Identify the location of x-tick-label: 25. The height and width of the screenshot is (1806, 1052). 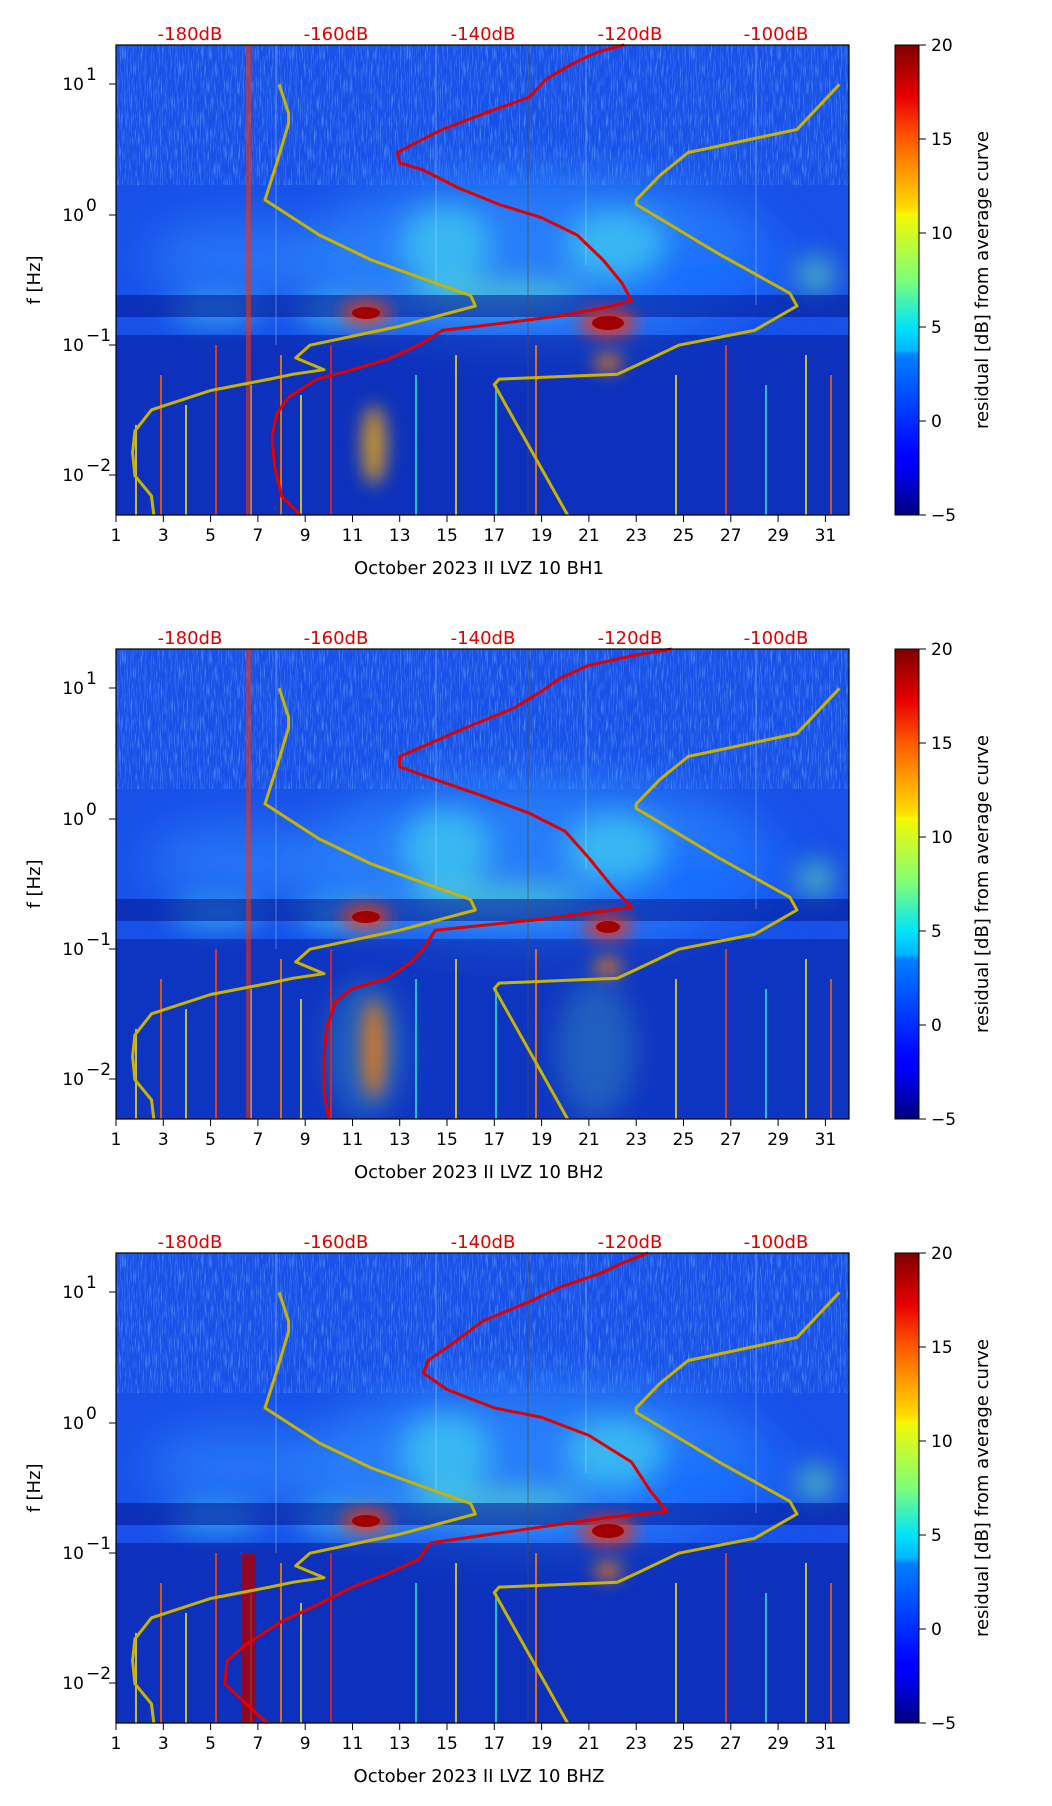
(684, 536).